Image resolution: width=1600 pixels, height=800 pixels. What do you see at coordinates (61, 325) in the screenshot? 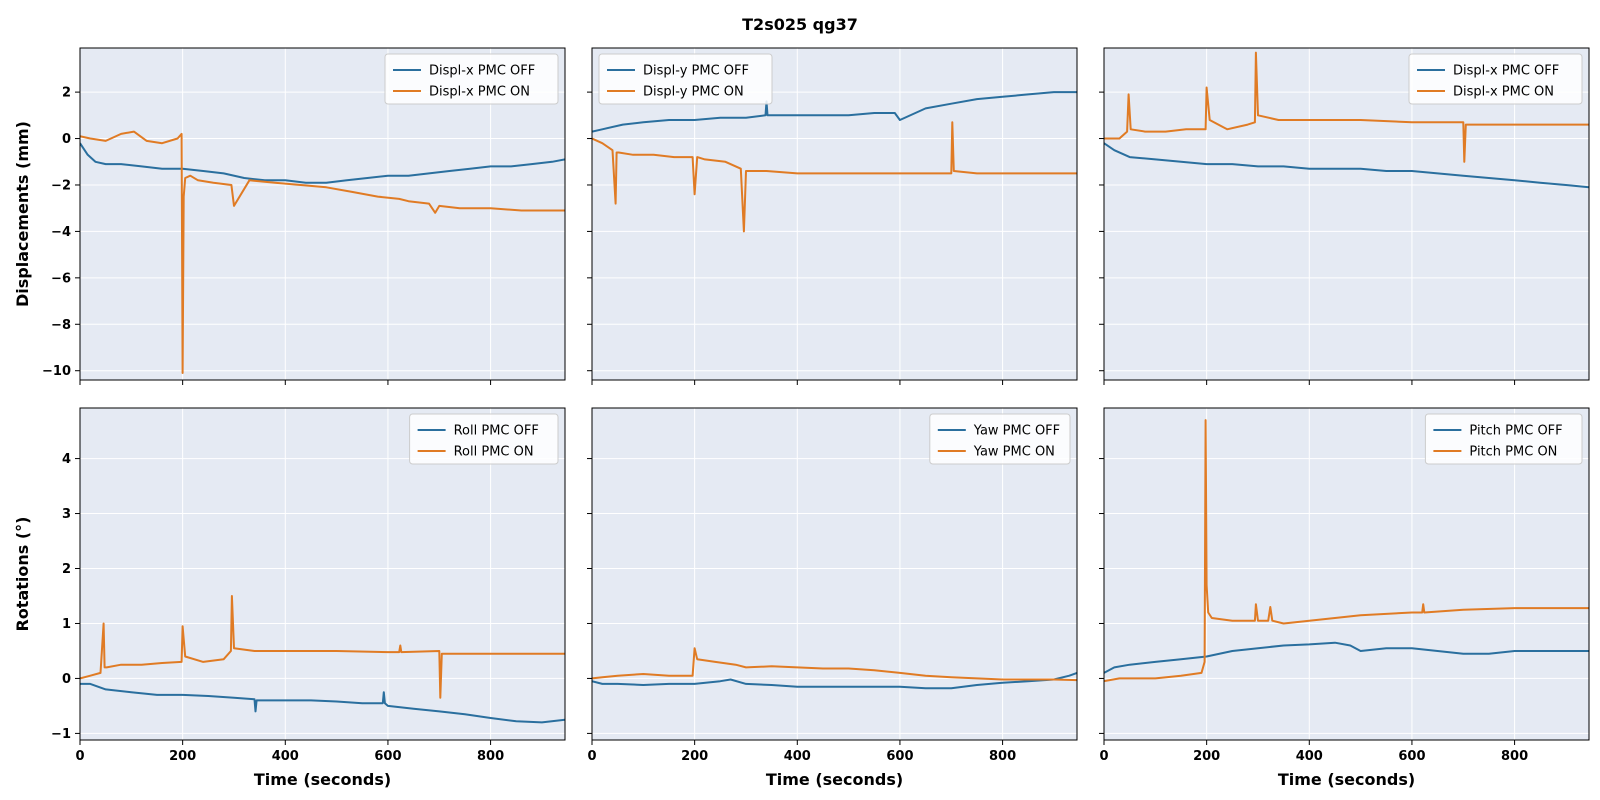
I see `y-tick-label: −8` at bounding box center [61, 325].